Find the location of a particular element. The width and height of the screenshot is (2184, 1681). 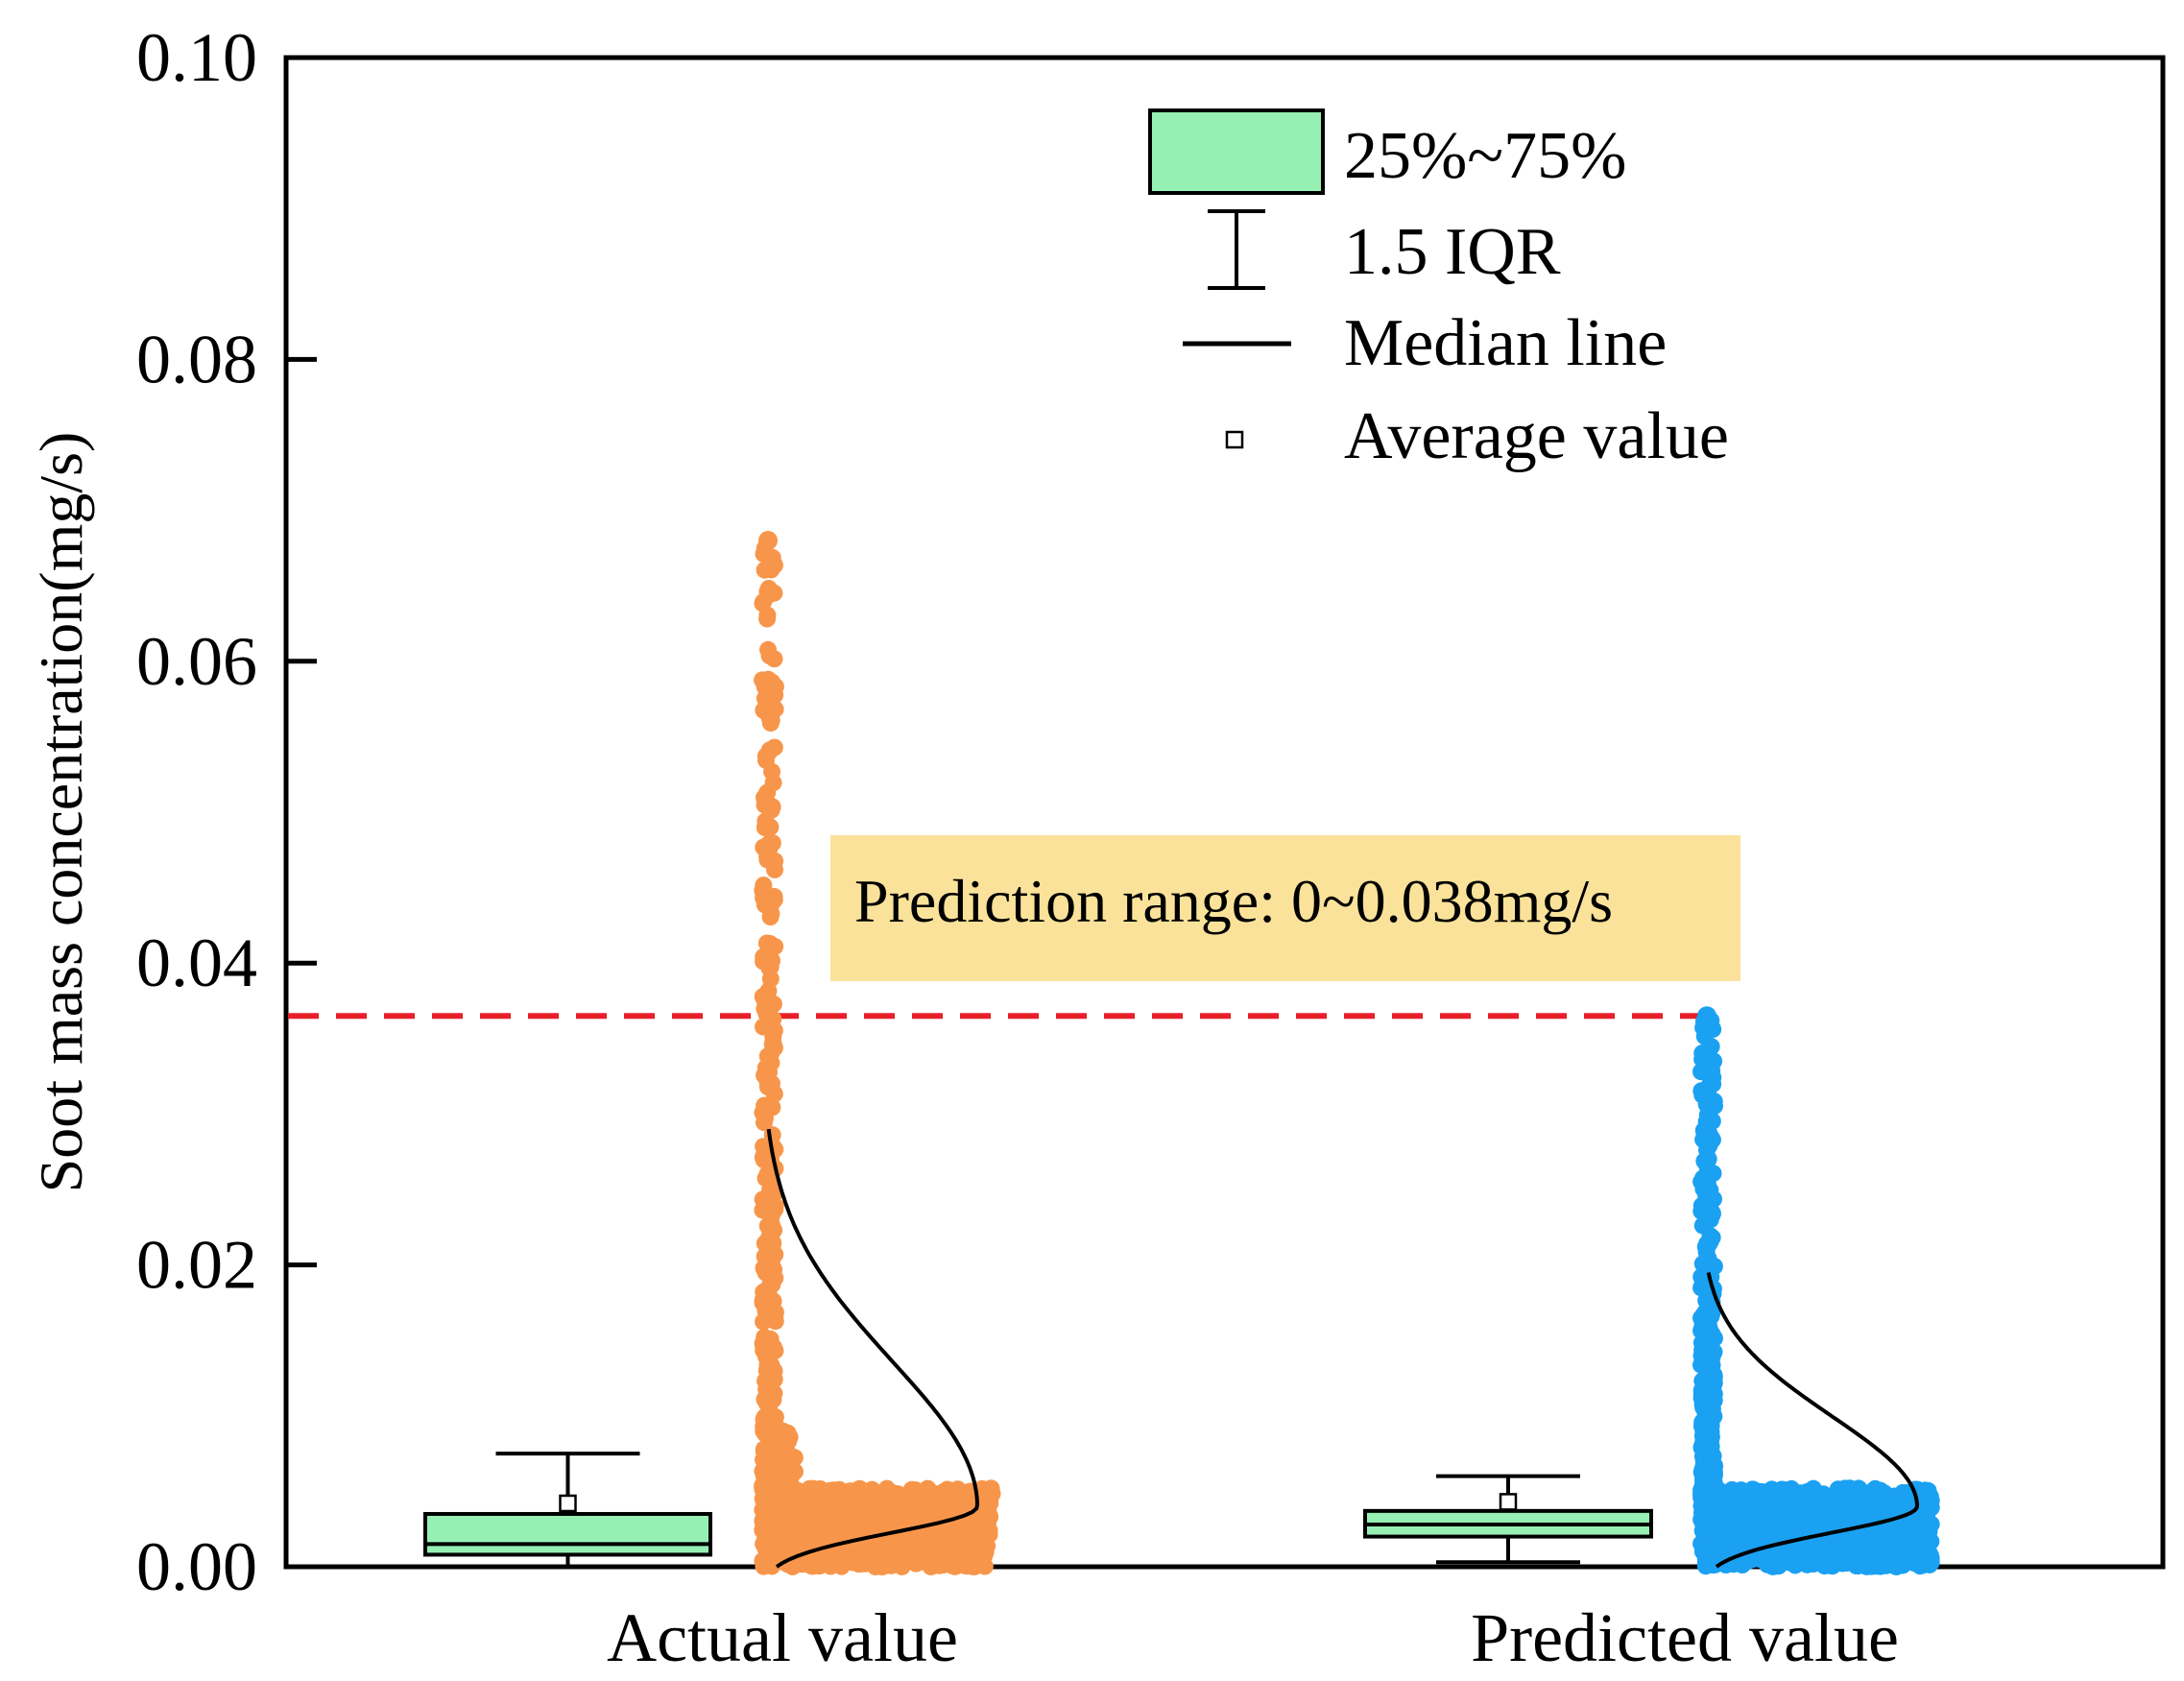

category-label-predicted: Predicted value is located at coordinates (1685, 1637).